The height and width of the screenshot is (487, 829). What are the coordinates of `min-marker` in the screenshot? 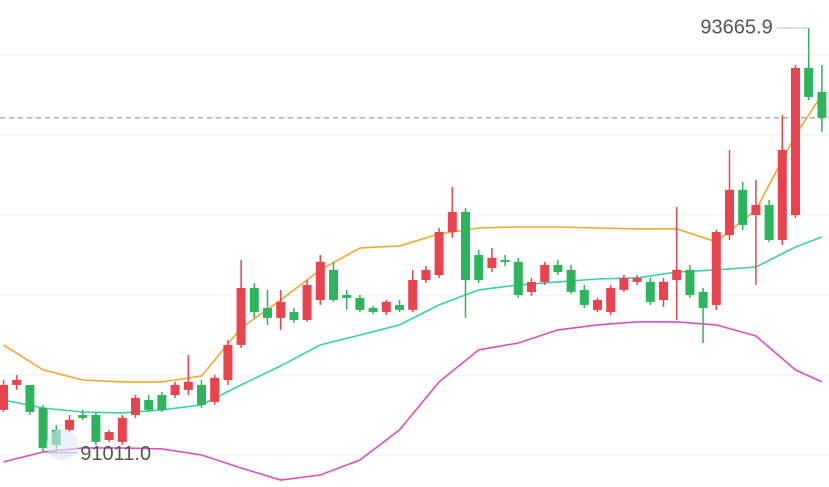 It's located at (62, 444).